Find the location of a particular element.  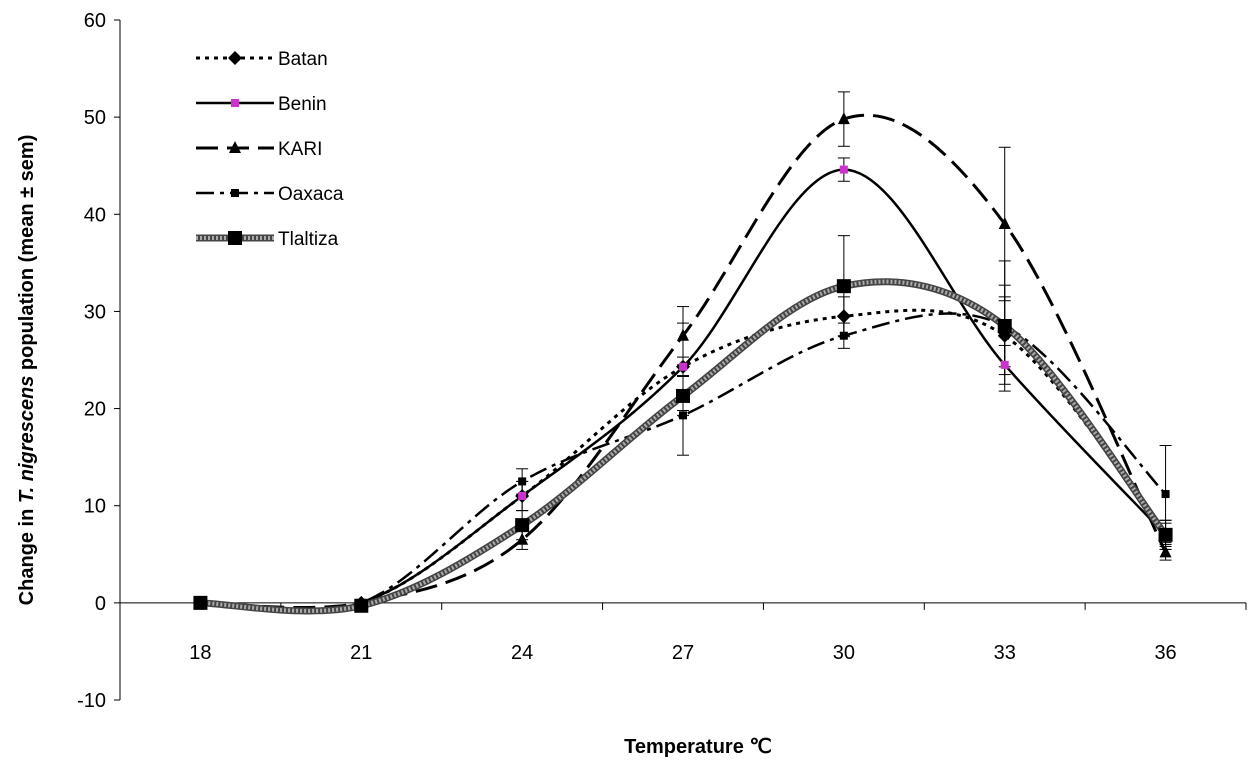

legend: Batan Benin KARI Oaxaca Tlaltiza is located at coordinates (270, 149).